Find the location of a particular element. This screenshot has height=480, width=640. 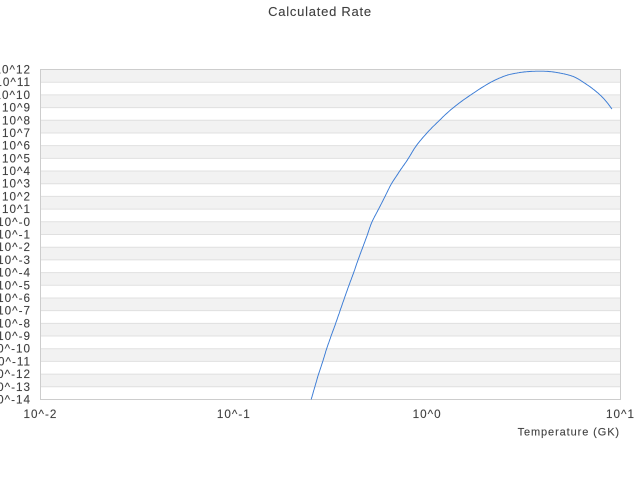

svg-text: 10^-12 is located at coordinates (15, 374).